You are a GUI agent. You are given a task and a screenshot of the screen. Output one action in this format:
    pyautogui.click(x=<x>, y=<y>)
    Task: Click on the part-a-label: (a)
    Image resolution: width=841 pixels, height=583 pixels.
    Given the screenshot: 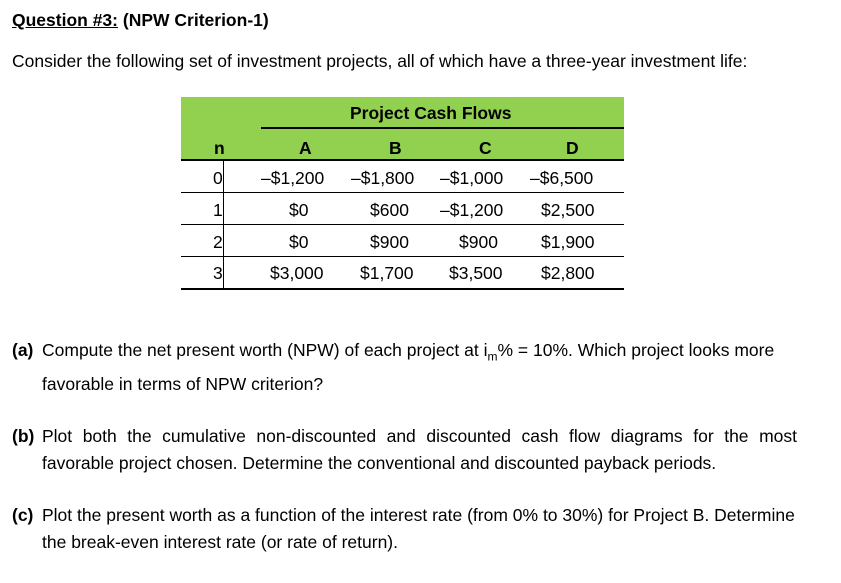 What is the action you would take?
    pyautogui.click(x=23, y=350)
    